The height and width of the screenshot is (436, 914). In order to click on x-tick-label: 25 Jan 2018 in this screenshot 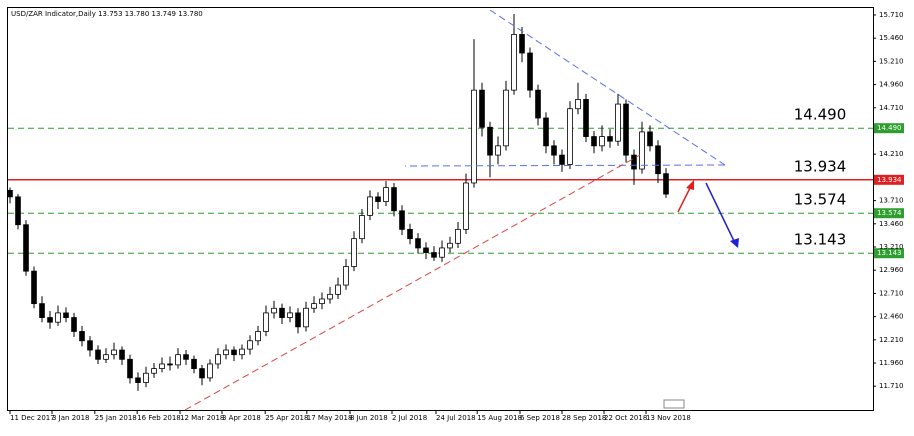, I will do `click(116, 418)`.